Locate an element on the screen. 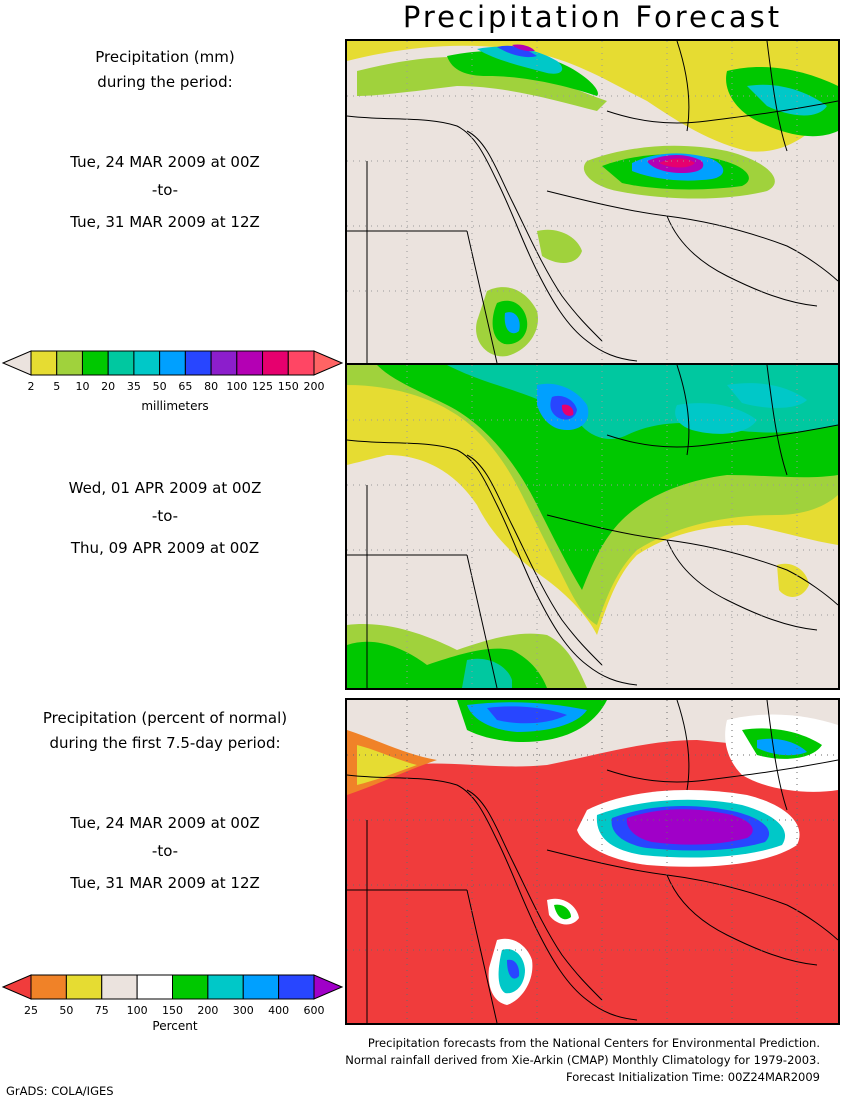 The width and height of the screenshot is (850, 1100). colorbar-mm-tick-label: 35 is located at coordinates (133, 386).